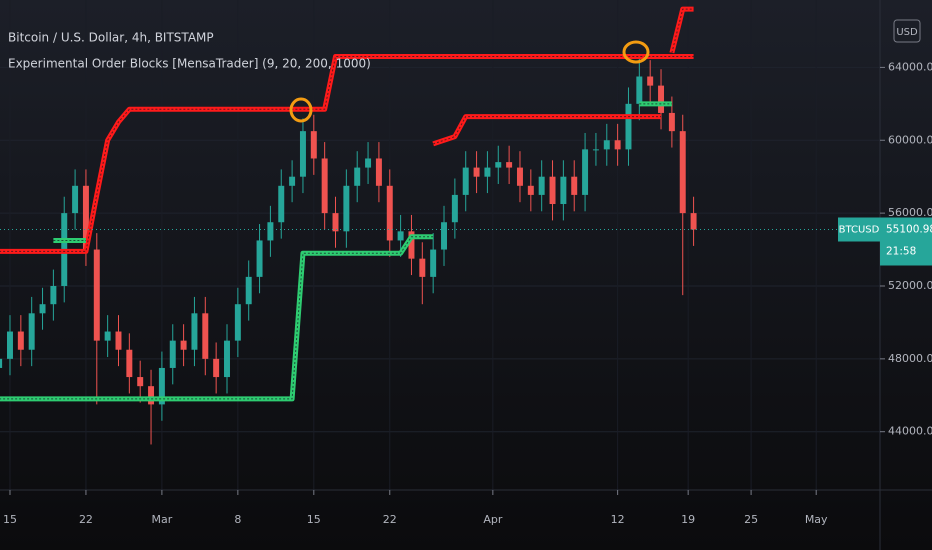 Image resolution: width=932 pixels, height=550 pixels. Describe the element at coordinates (910, 139) in the screenshot. I see `y-tick-label: 60000.00` at that location.